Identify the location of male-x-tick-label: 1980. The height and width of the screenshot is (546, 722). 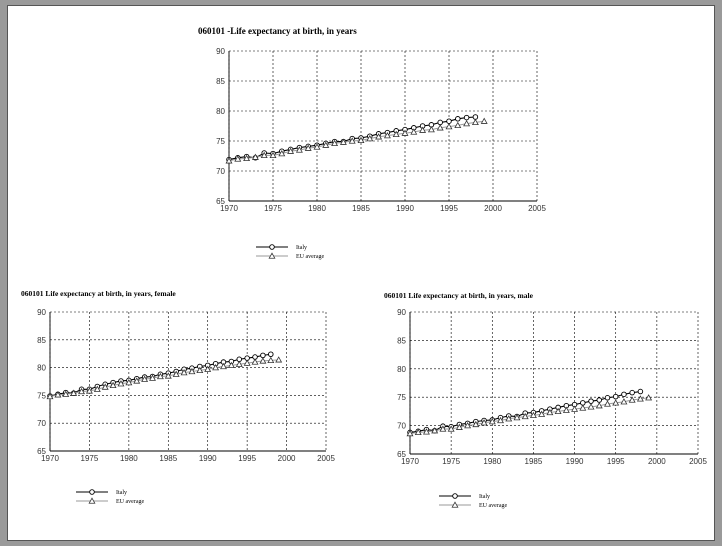
(492, 461).